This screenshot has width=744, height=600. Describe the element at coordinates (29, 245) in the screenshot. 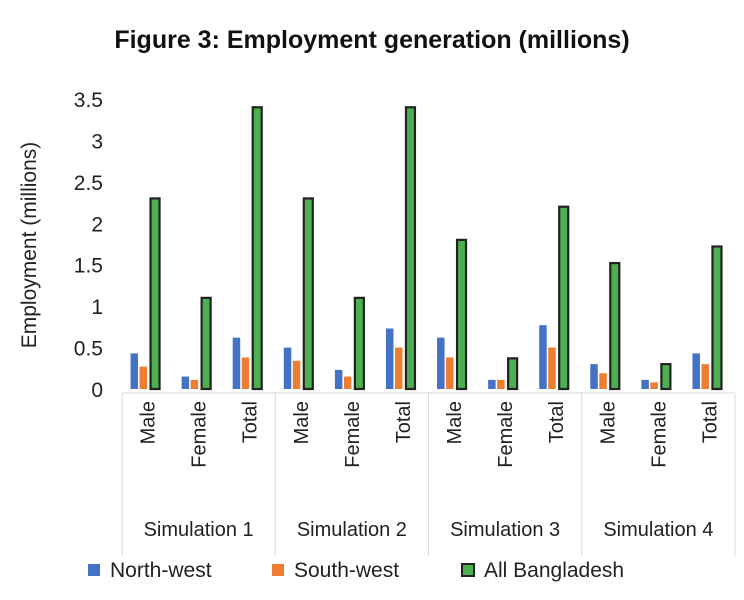

I see `y-axis-label: Employment (millions)` at that location.